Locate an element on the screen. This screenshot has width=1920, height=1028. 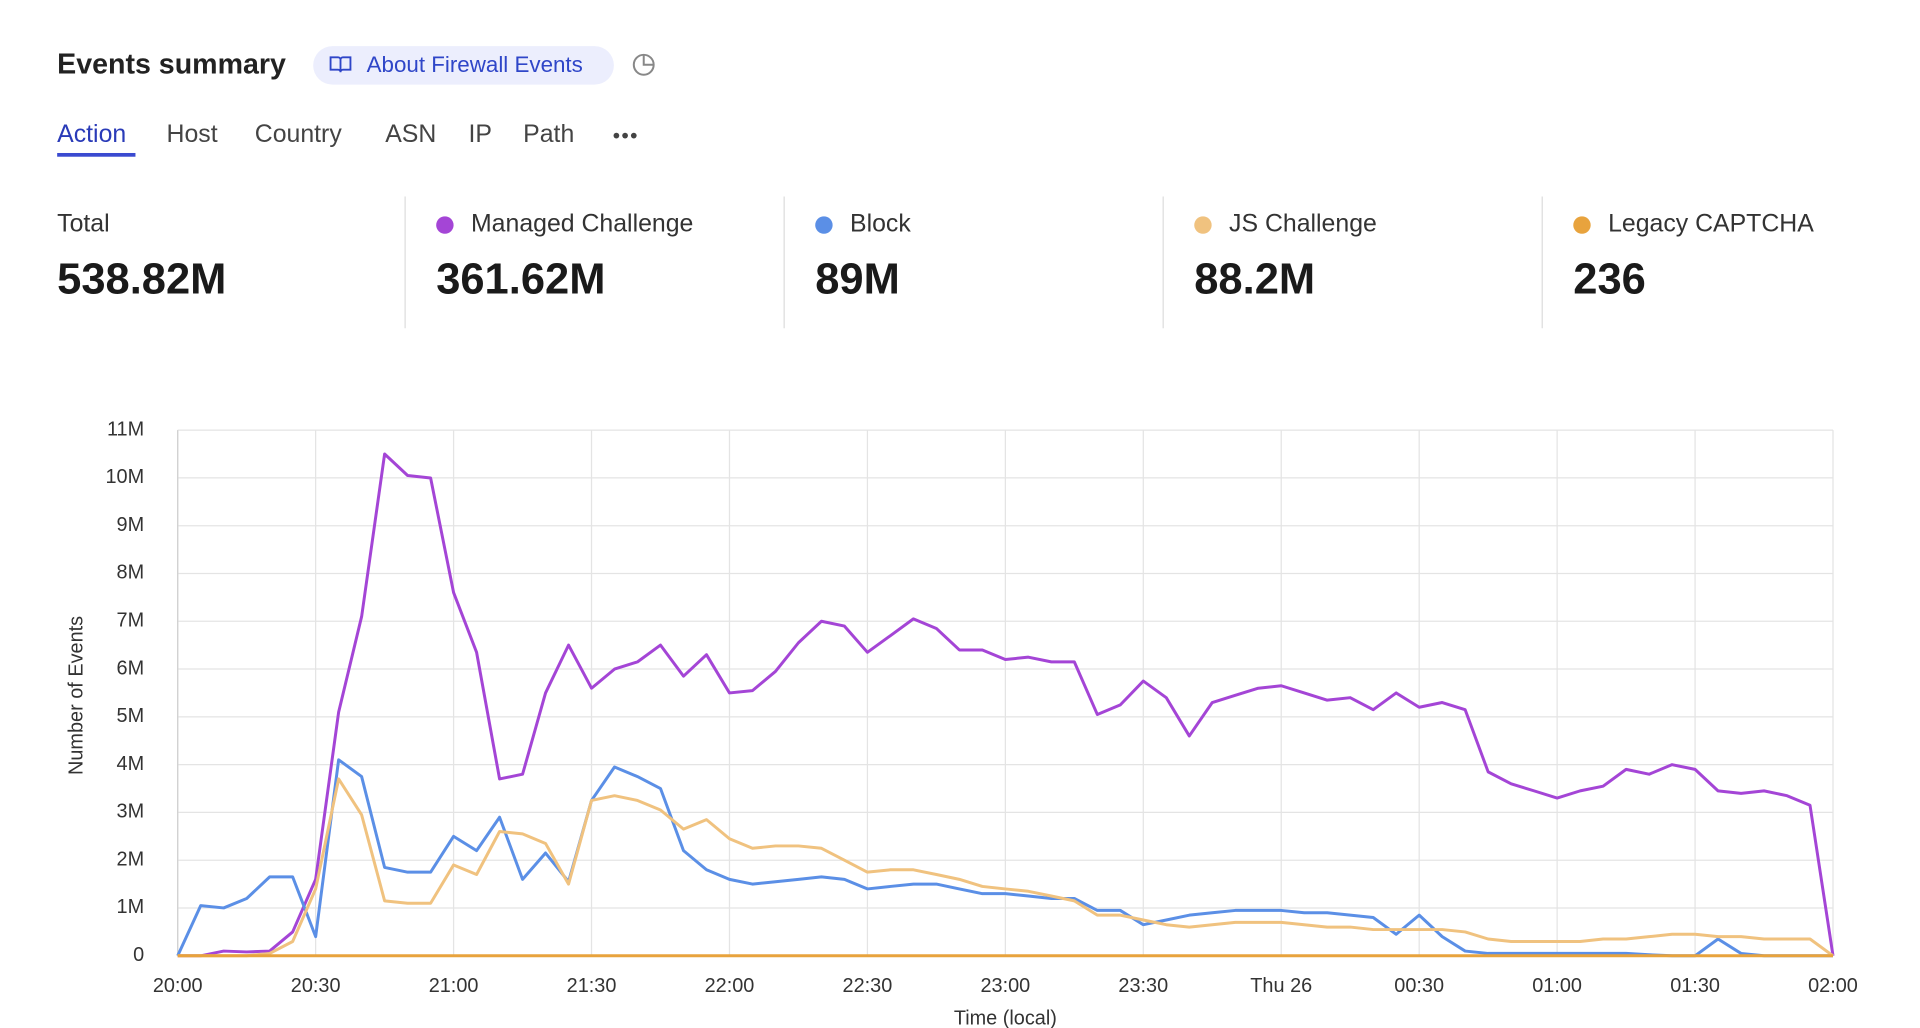
card-label: Total is located at coordinates (83, 224).